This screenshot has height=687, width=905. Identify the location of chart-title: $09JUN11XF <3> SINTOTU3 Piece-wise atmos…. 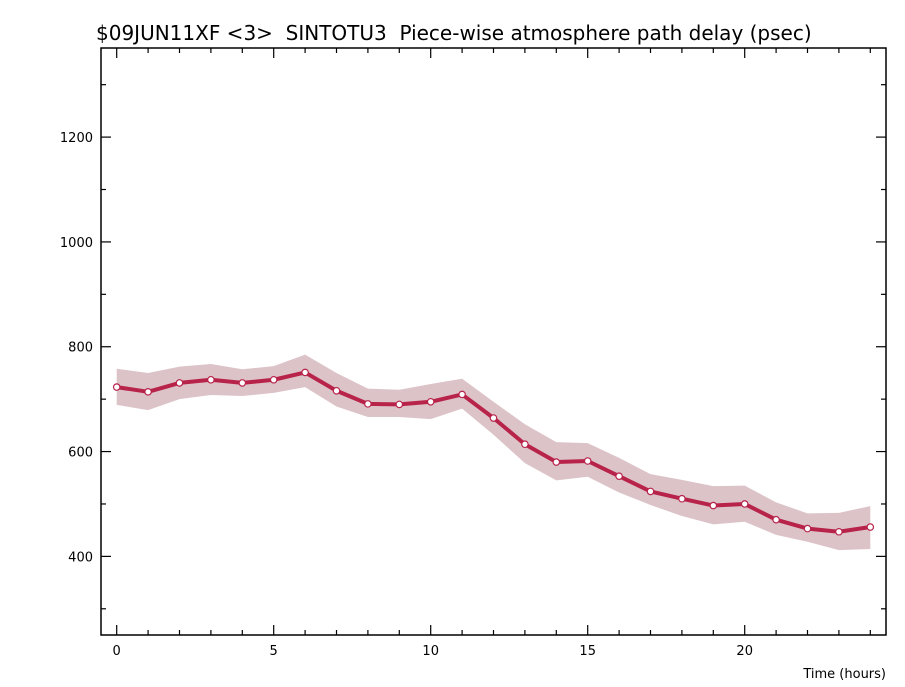
(454, 33).